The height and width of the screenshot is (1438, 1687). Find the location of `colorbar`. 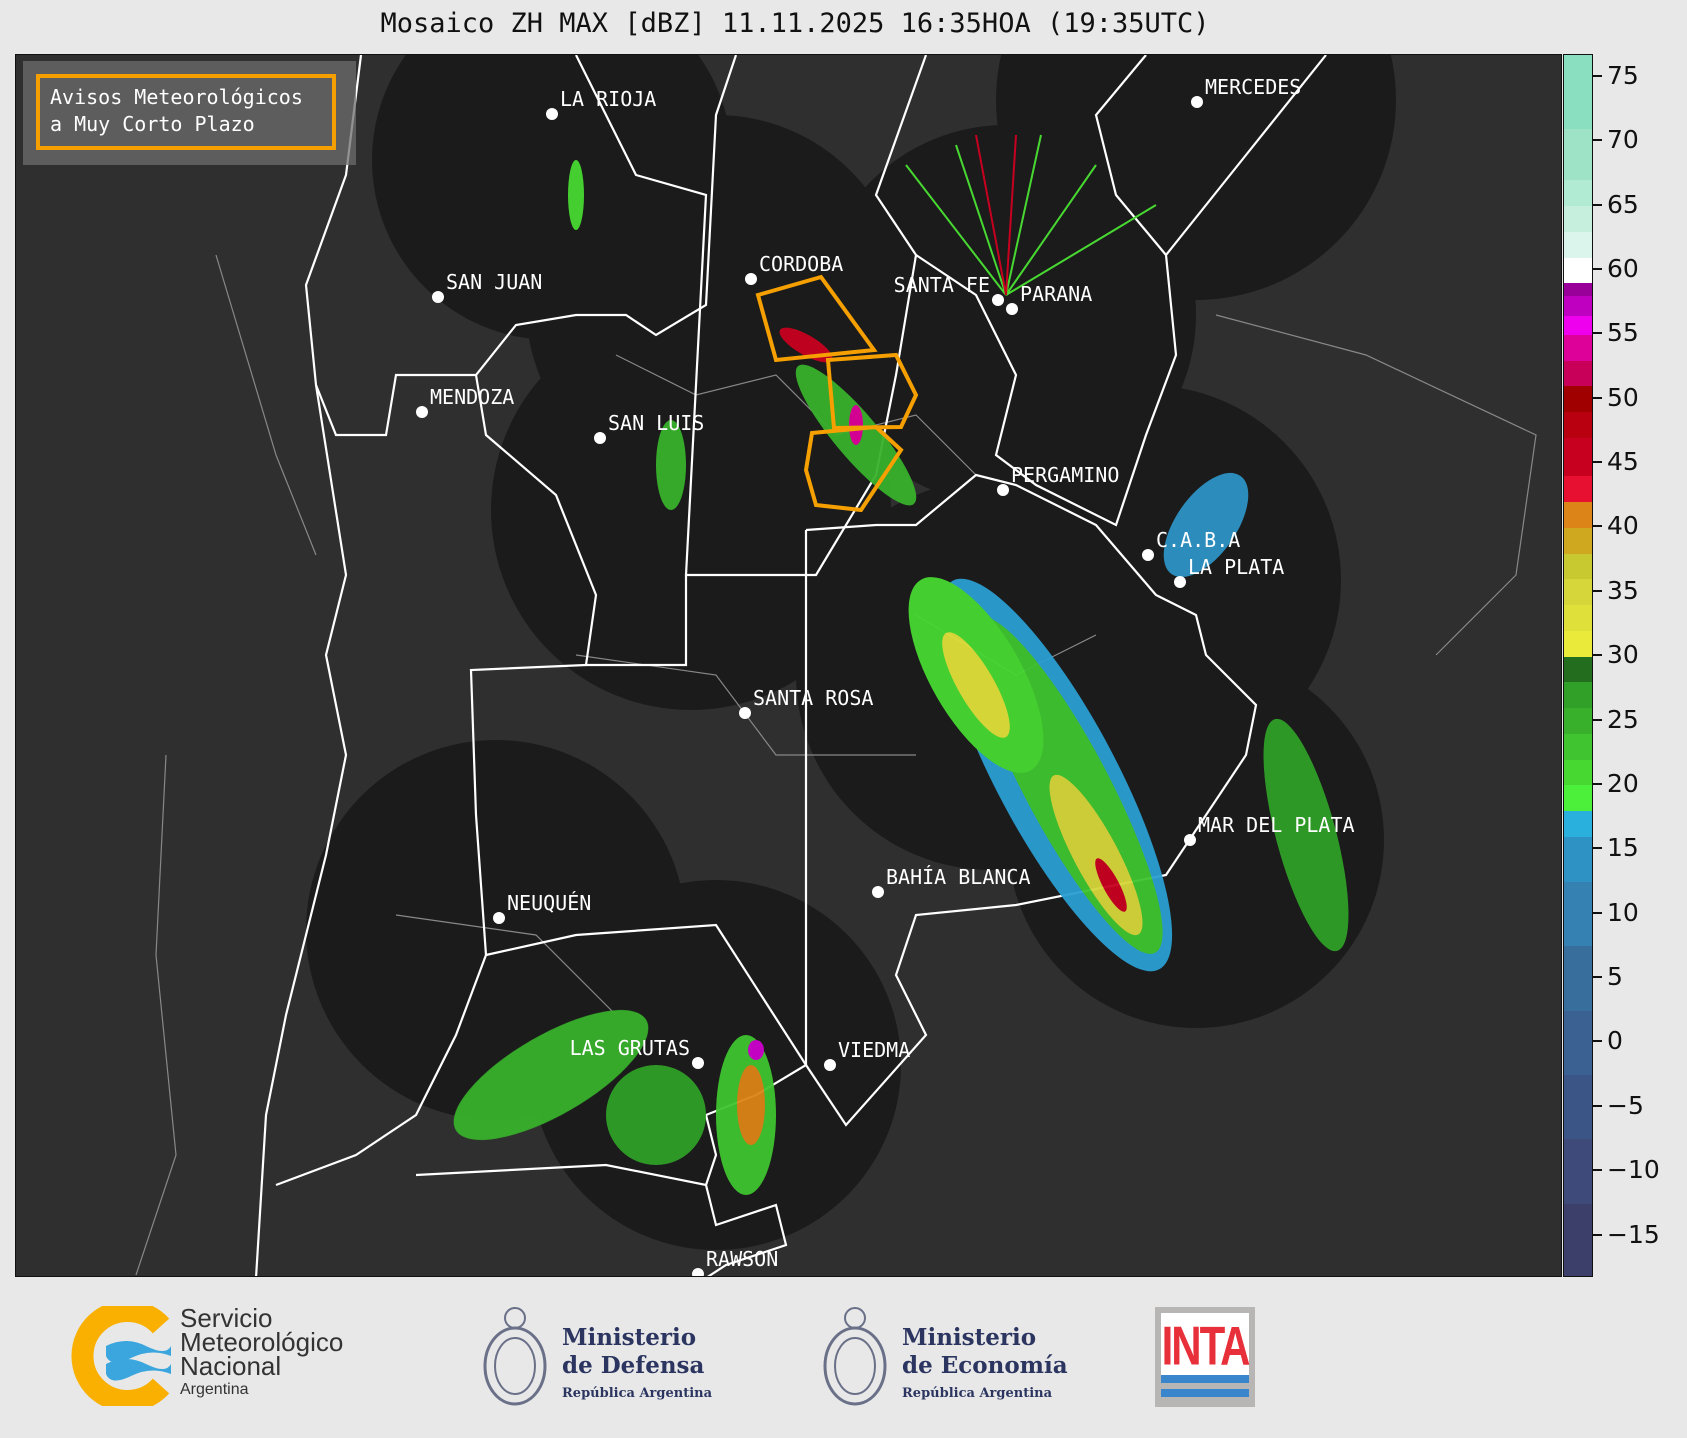

colorbar is located at coordinates (1578, 665).